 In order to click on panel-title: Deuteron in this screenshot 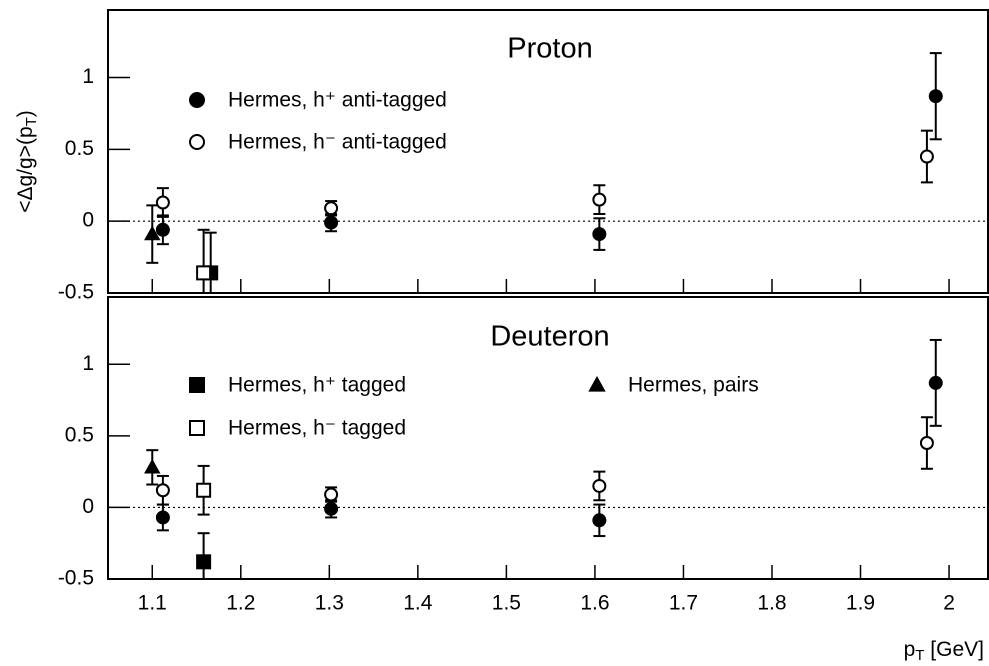, I will do `click(549, 337)`.